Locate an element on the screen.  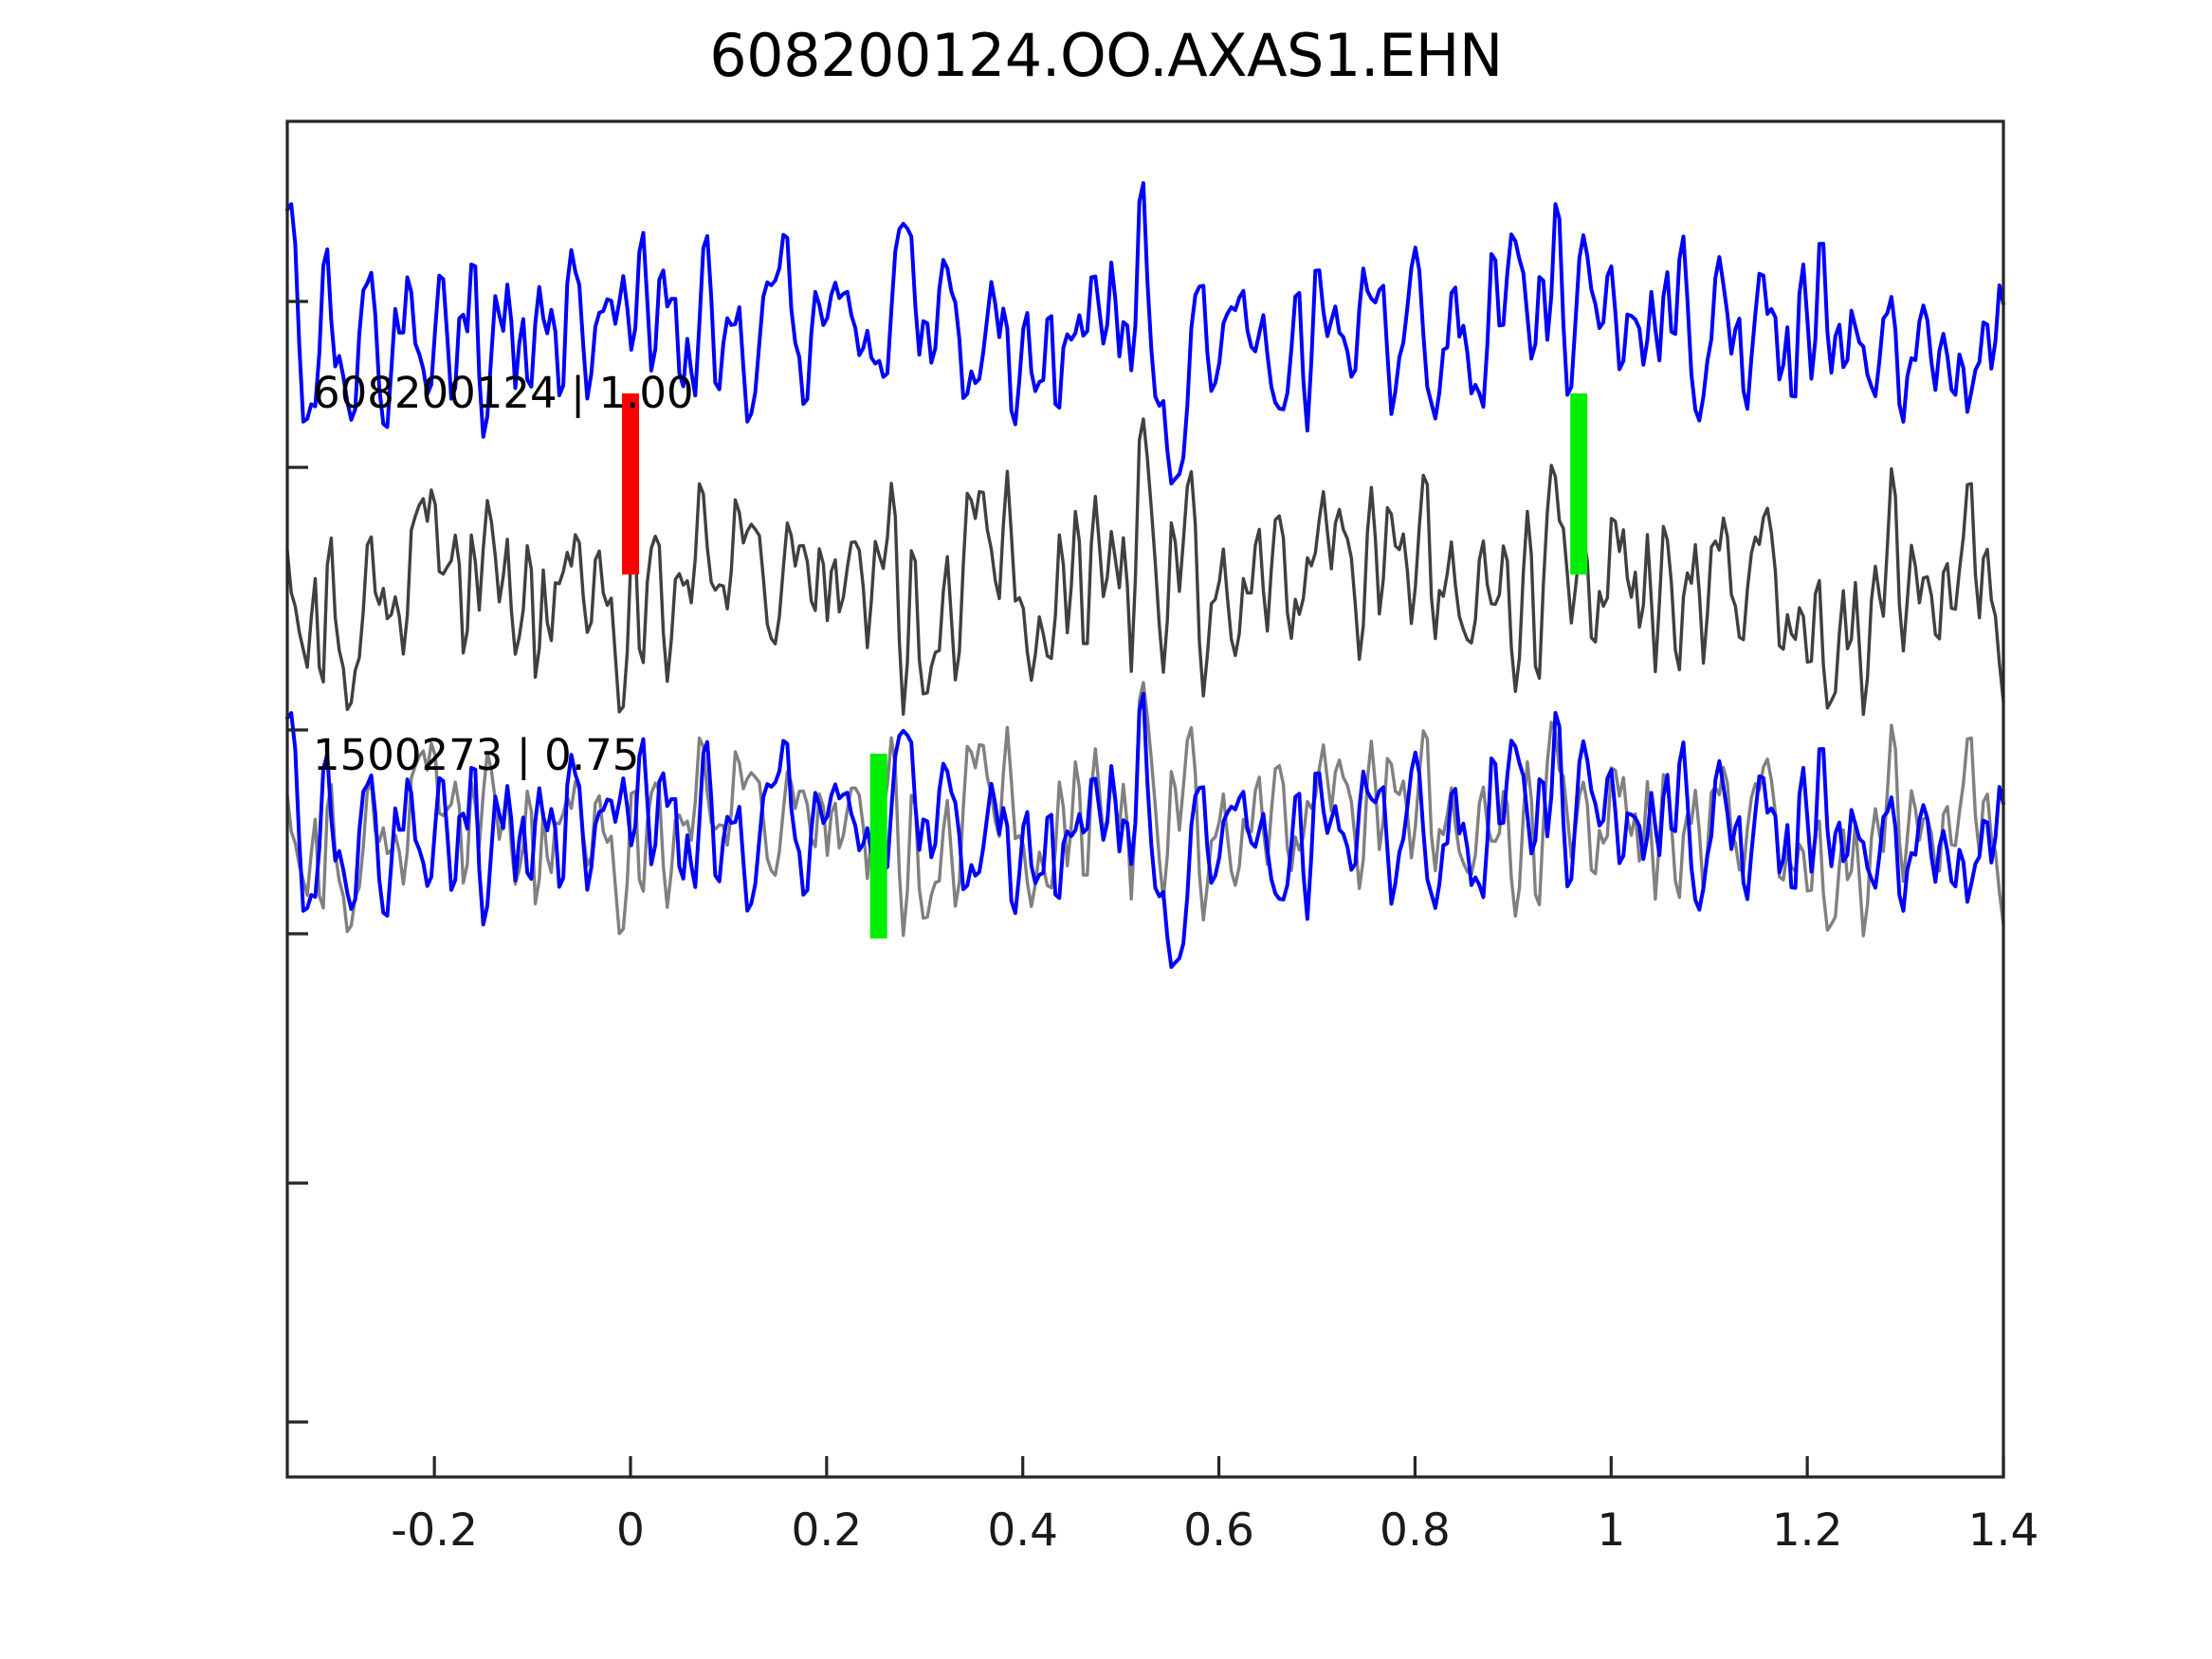
pick-markers-group is located at coordinates (1105, 666).